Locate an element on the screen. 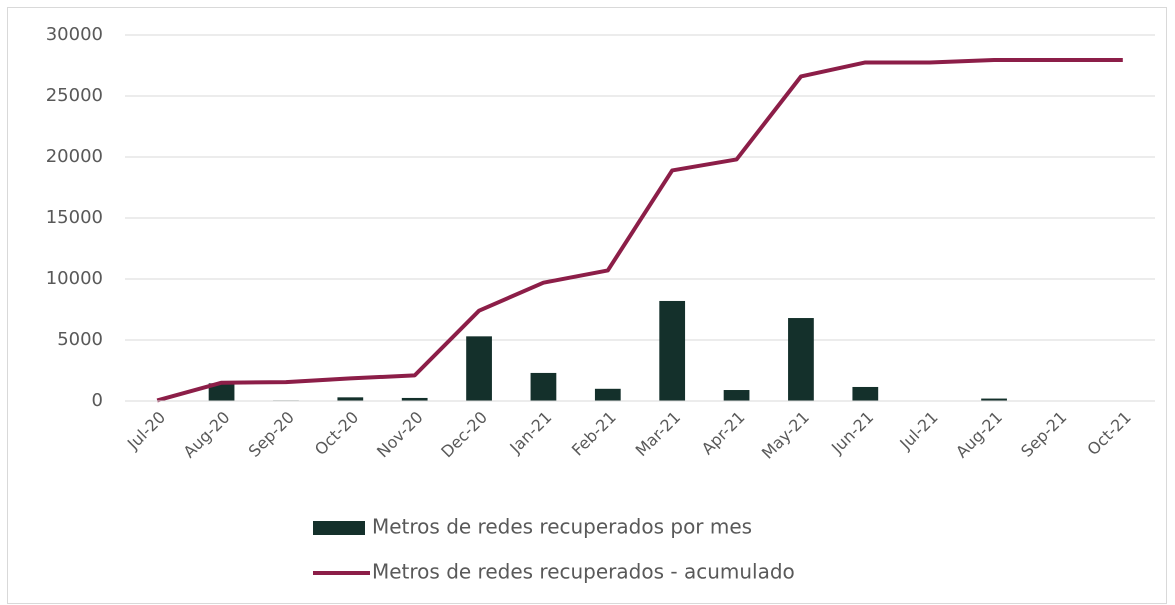  y-tick-label: 30000 is located at coordinates (74, 34).